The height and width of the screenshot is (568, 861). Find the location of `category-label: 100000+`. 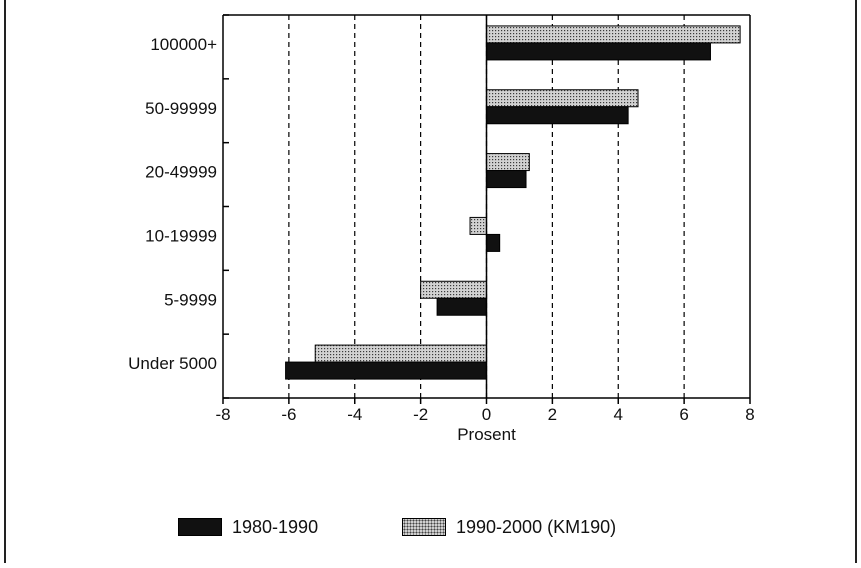

category-label: 100000+ is located at coordinates (183, 44).